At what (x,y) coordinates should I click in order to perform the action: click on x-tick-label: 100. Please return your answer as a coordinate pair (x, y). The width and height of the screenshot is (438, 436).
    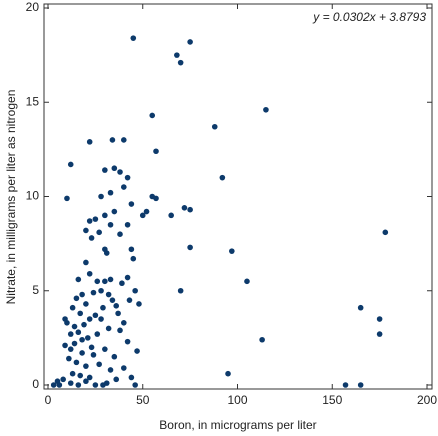
    Looking at the image, I should click on (237, 400).